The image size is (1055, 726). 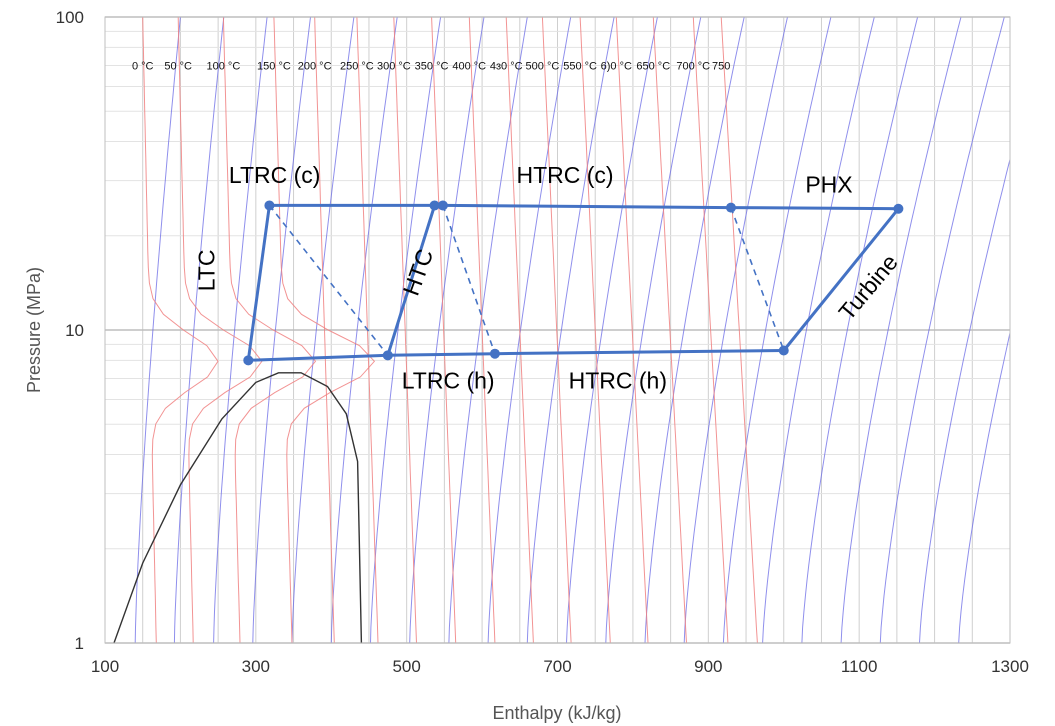 I want to click on isotherm-label: 150 °C, so click(x=274, y=66).